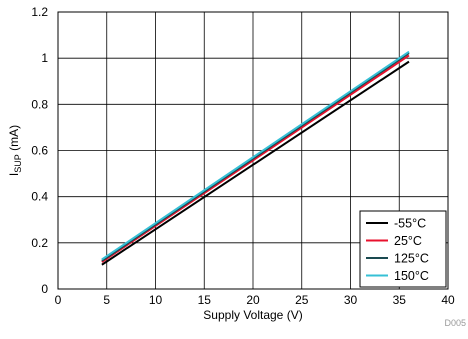  I want to click on y-tick-label: 0.2, so click(39, 243).